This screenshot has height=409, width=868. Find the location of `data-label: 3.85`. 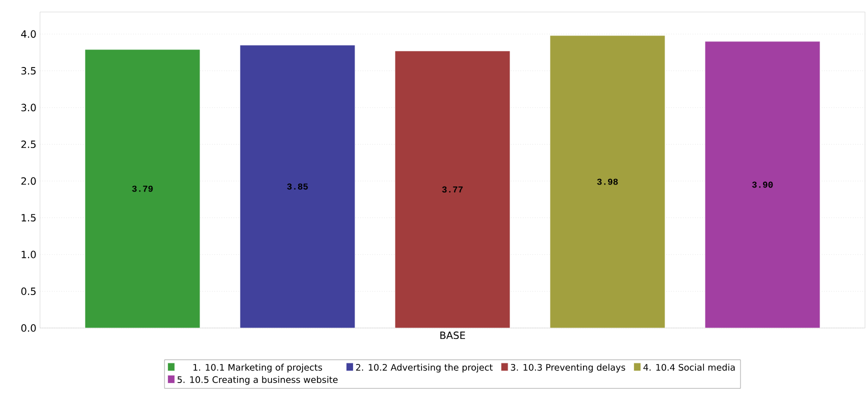

data-label: 3.85 is located at coordinates (297, 186).